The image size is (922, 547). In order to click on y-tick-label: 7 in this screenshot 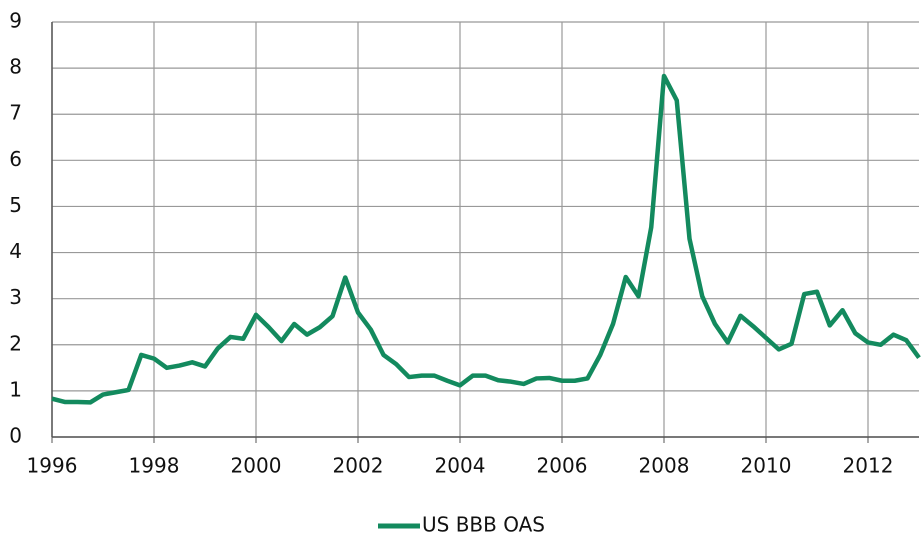, I will do `click(15, 113)`.